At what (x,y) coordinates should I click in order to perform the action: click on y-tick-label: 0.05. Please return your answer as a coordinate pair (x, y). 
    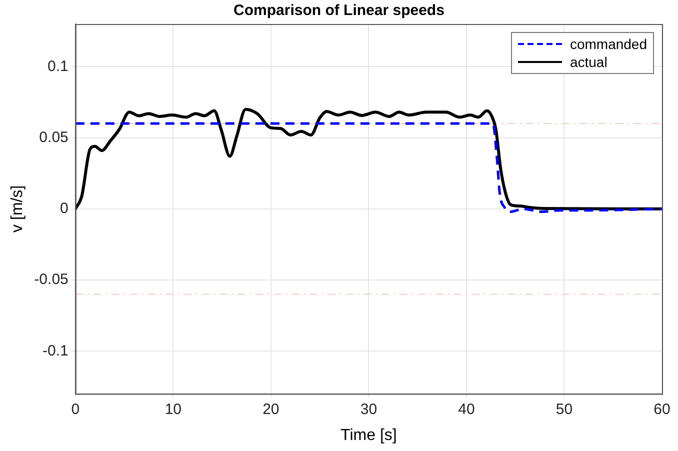
    Looking at the image, I should click on (53, 137).